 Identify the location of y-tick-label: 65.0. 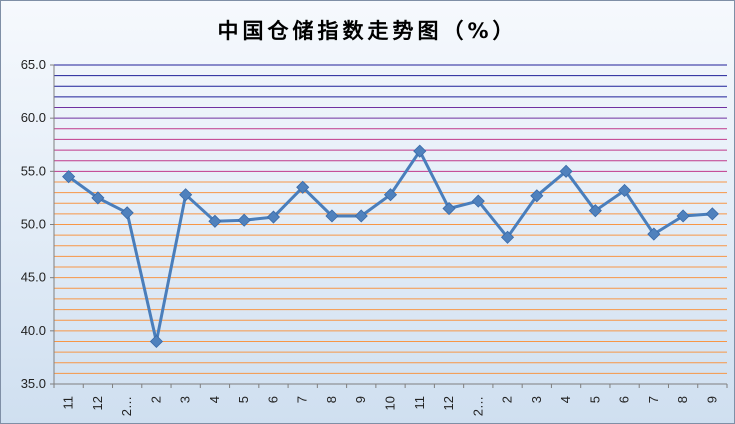
(33, 64).